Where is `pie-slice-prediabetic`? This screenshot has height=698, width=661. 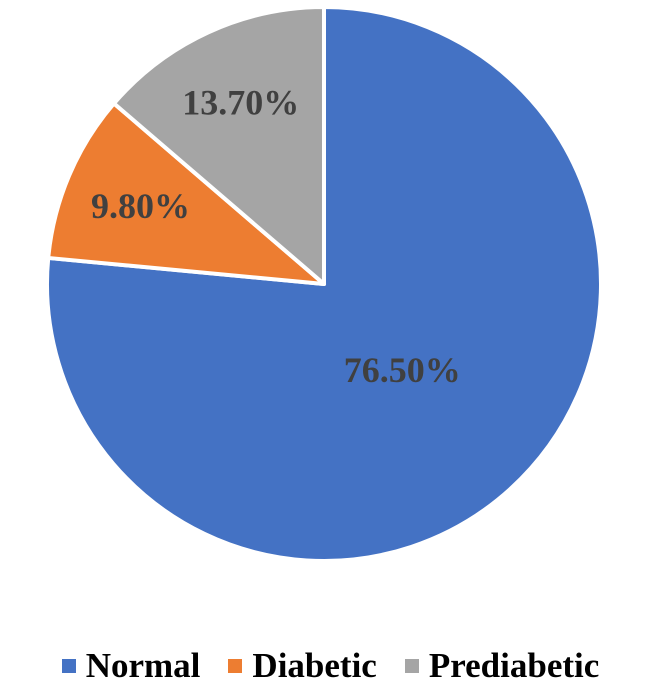
pie-slice-prediabetic is located at coordinates (218, 145).